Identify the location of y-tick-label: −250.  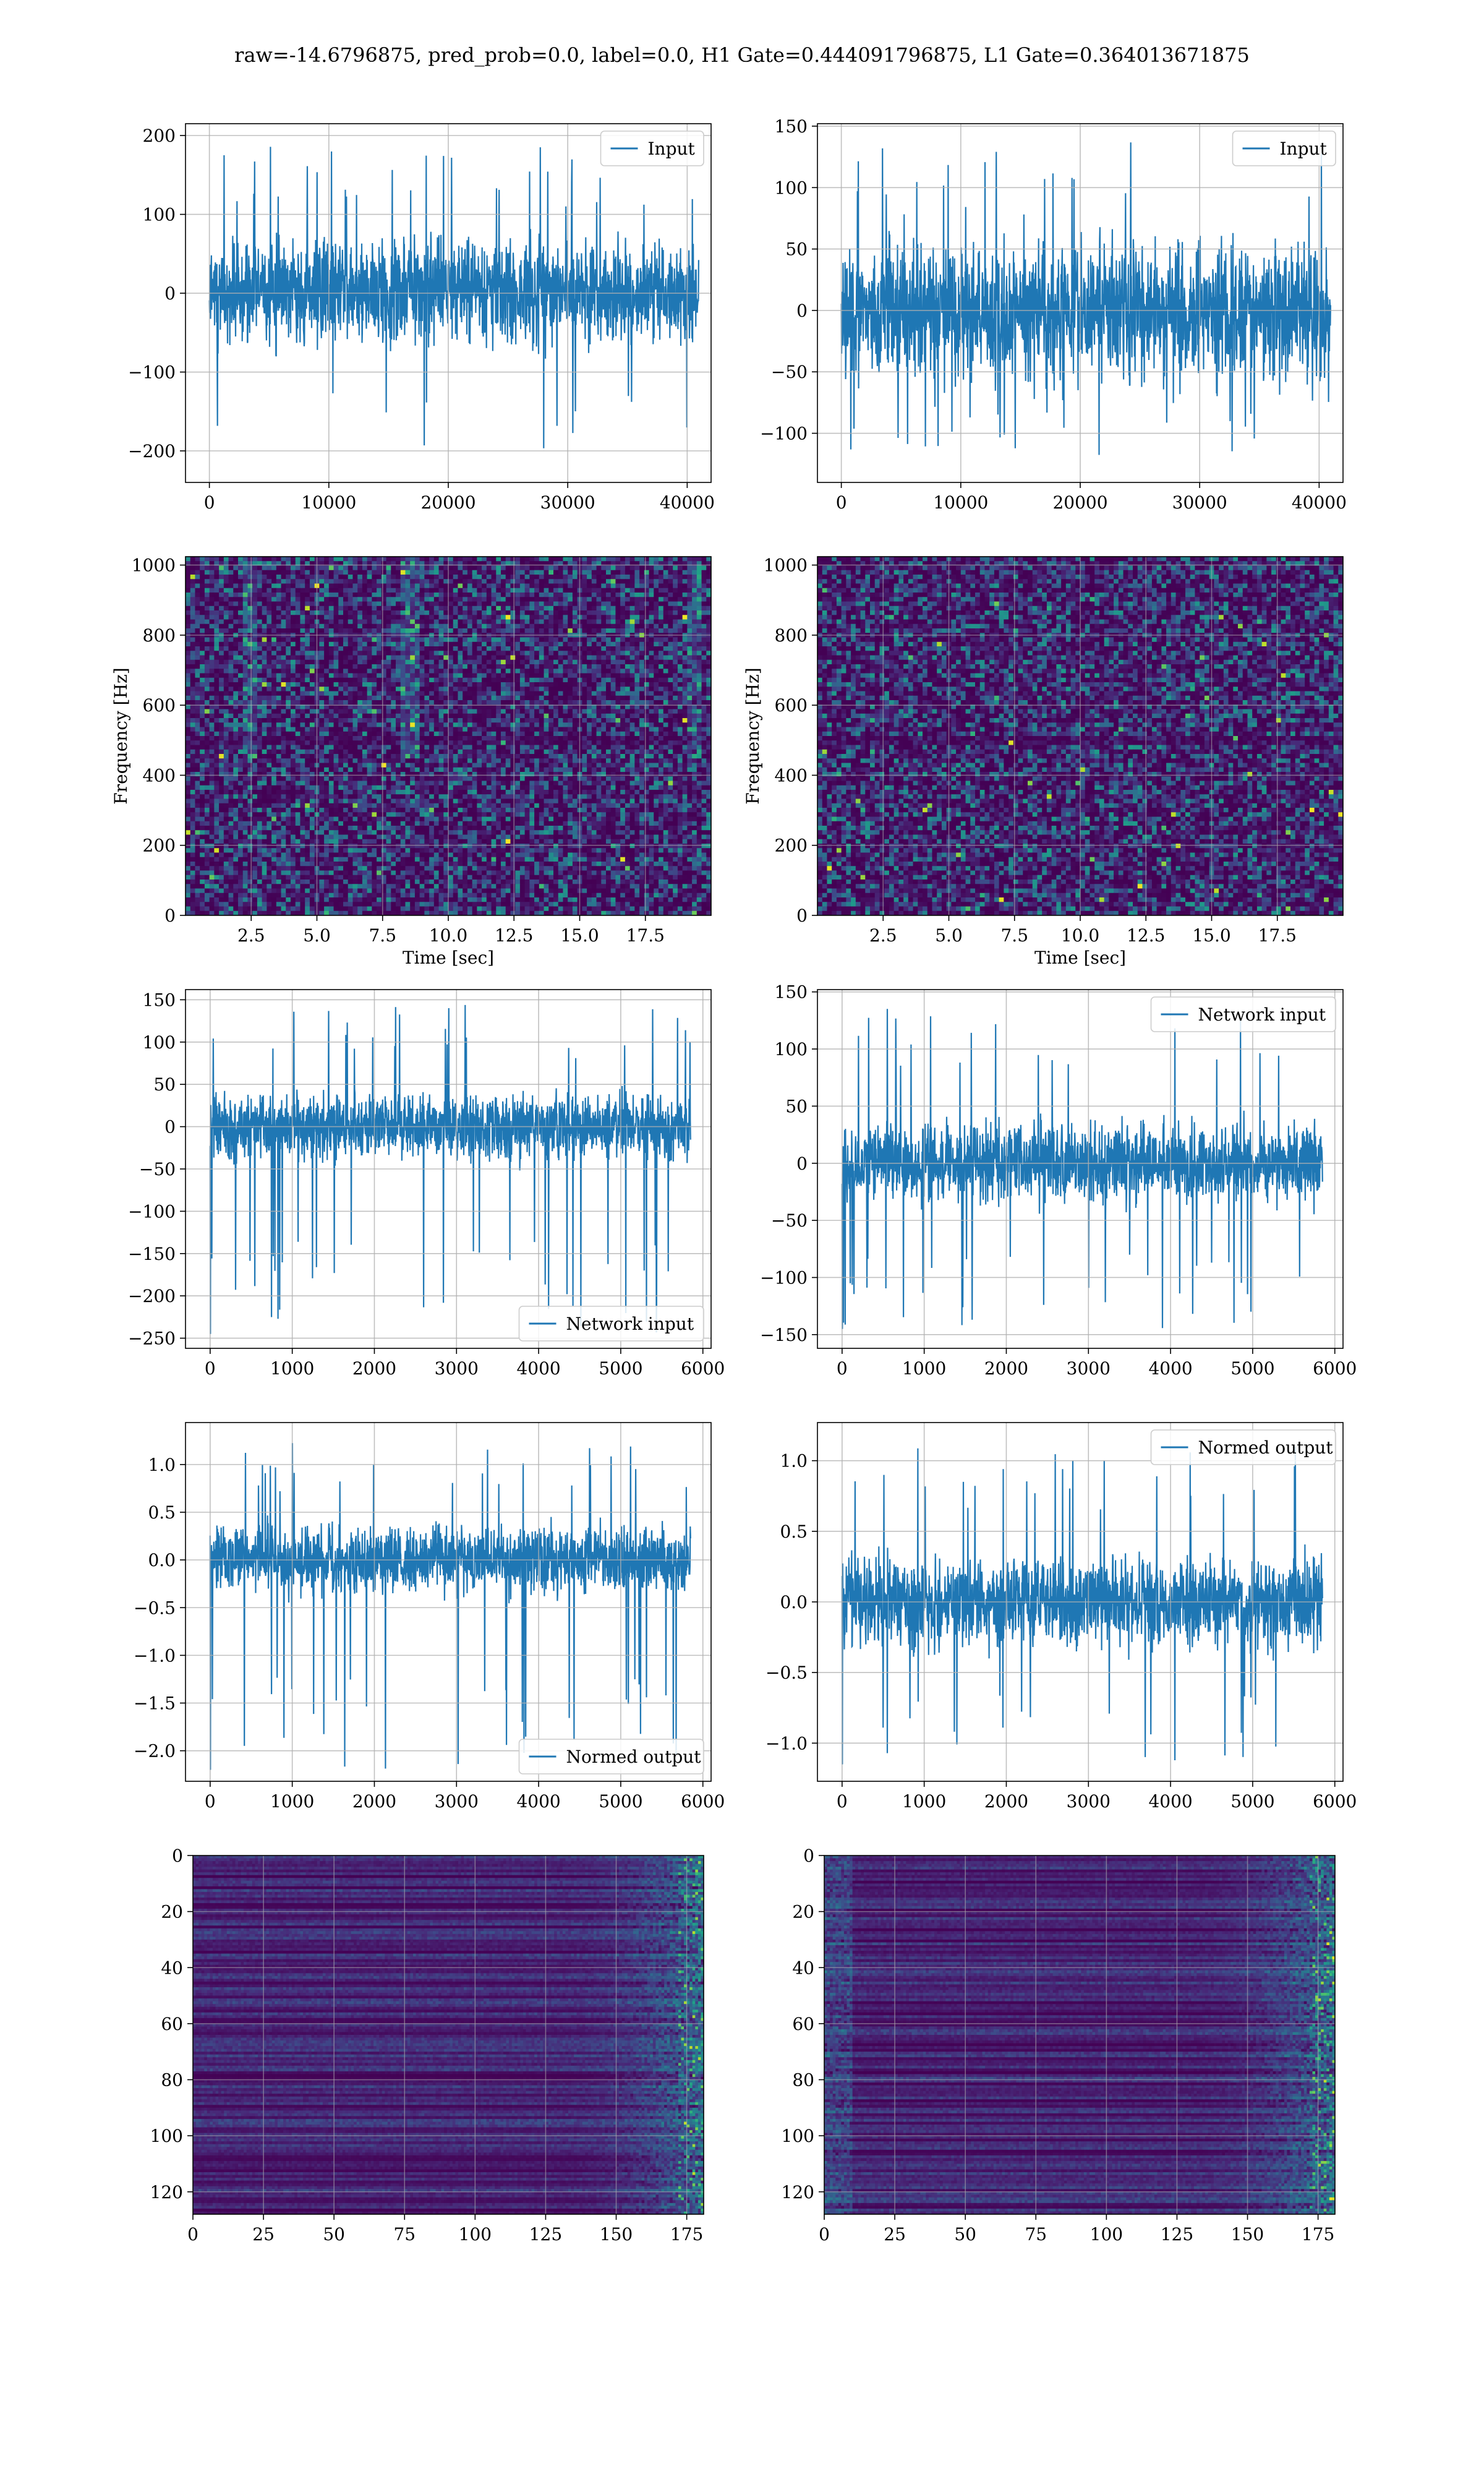
(152, 1339).